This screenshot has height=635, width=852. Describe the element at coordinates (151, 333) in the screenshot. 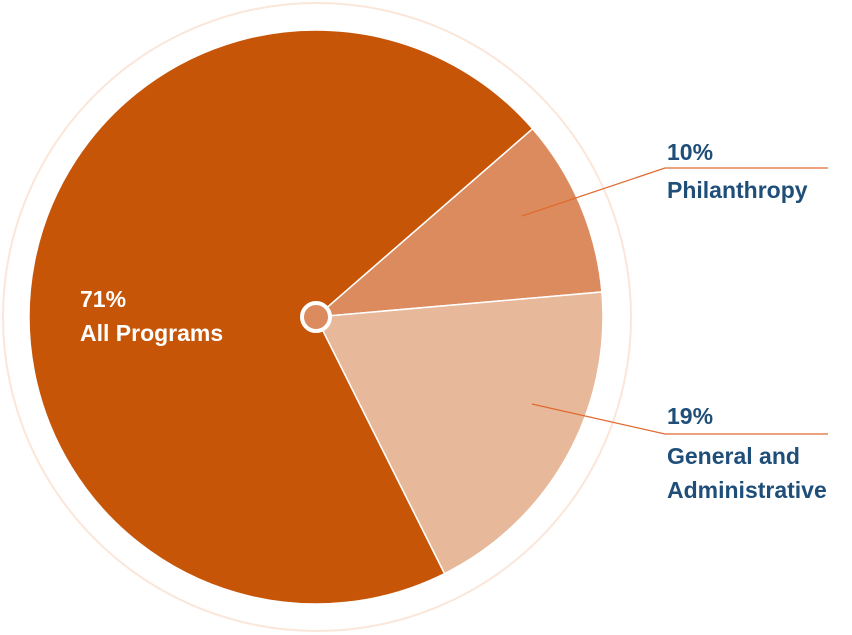

I see `slice-label-programs-name: All Programs` at that location.